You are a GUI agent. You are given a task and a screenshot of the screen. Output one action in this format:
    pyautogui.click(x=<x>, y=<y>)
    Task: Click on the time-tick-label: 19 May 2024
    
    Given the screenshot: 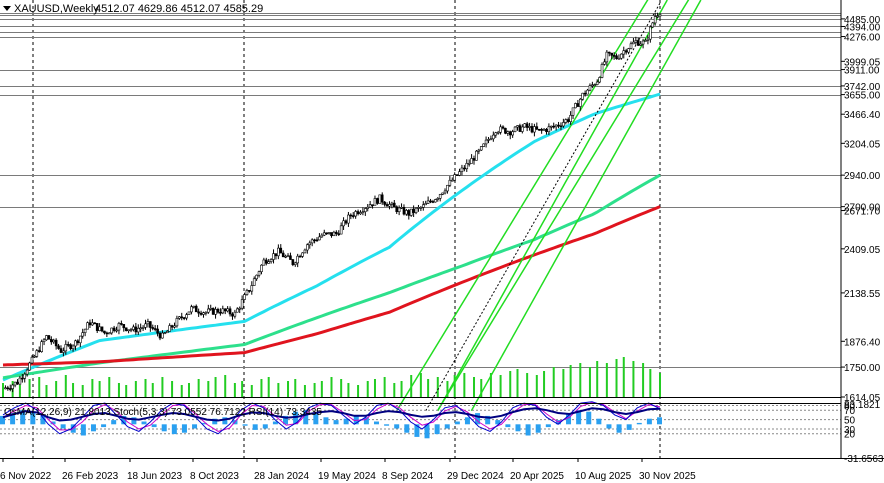 What is the action you would take?
    pyautogui.click(x=347, y=476)
    